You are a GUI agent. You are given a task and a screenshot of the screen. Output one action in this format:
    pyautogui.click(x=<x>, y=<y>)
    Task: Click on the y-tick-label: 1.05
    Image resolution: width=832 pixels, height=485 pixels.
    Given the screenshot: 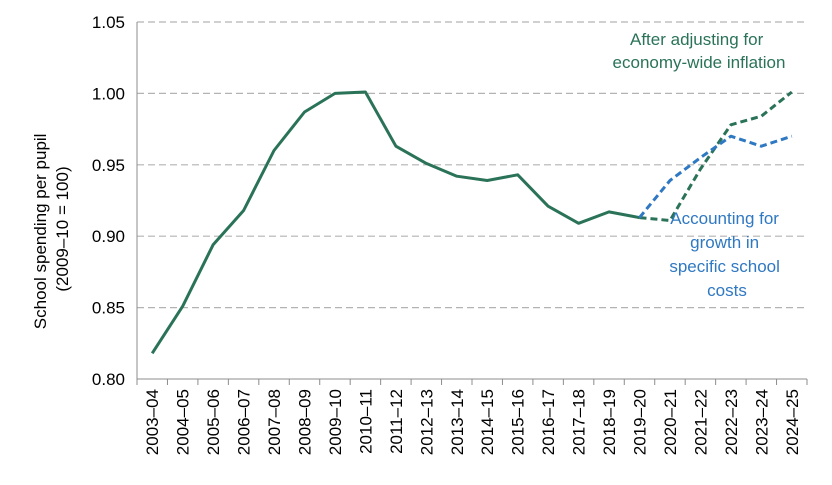 What is the action you would take?
    pyautogui.click(x=108, y=22)
    